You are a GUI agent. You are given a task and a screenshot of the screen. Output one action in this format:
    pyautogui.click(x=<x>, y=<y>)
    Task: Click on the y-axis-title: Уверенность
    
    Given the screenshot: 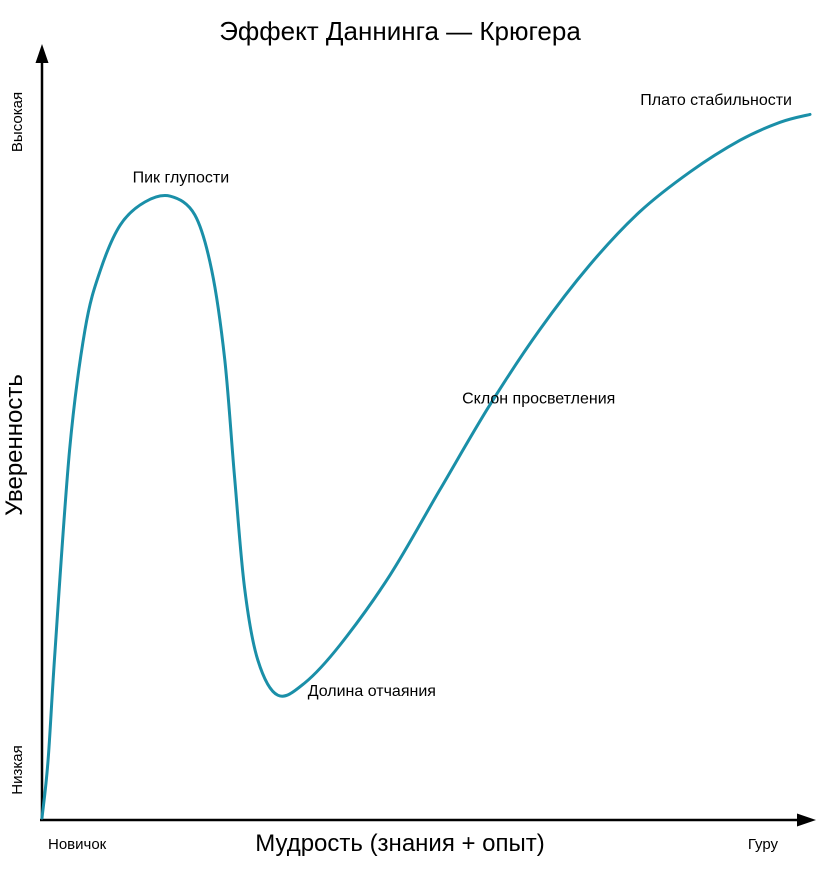 What is the action you would take?
    pyautogui.click(x=14, y=445)
    